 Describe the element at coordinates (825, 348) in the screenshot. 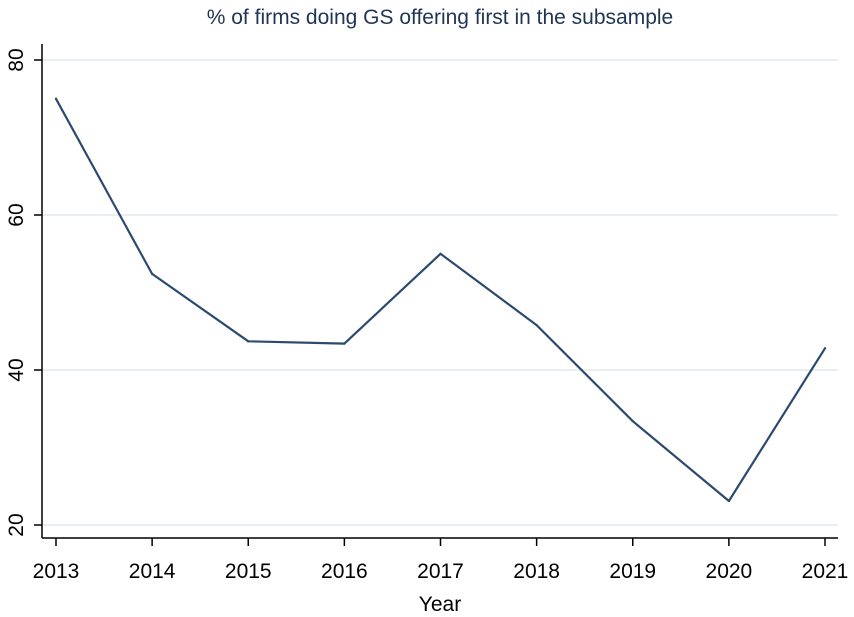

I see `data-point-2021` at that location.